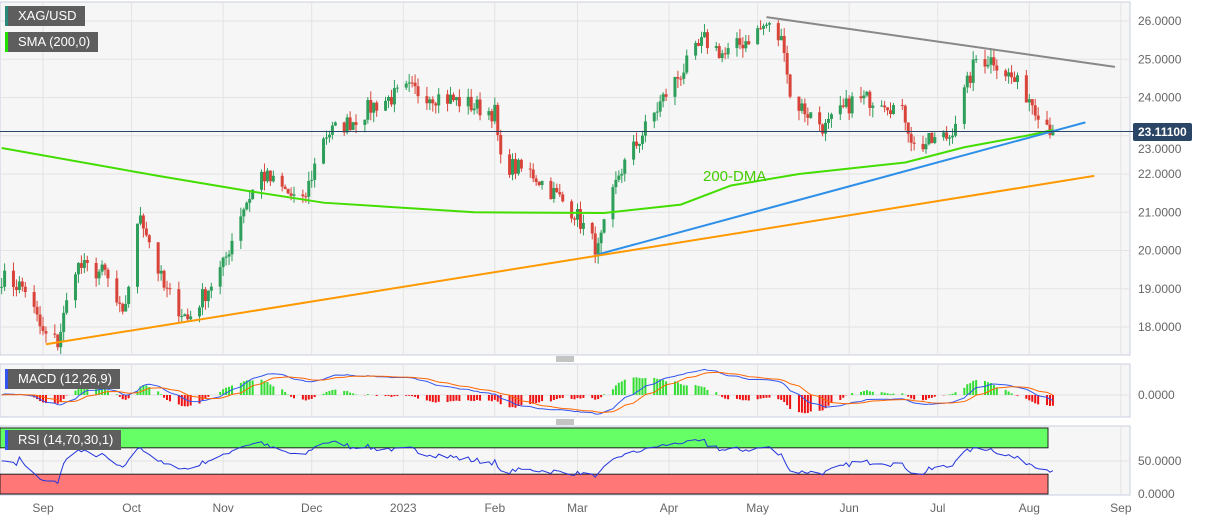 The height and width of the screenshot is (521, 1207). Describe the element at coordinates (63, 440) in the screenshot. I see `rsi-indicator-label: RSI (14,70,30,1)` at that location.